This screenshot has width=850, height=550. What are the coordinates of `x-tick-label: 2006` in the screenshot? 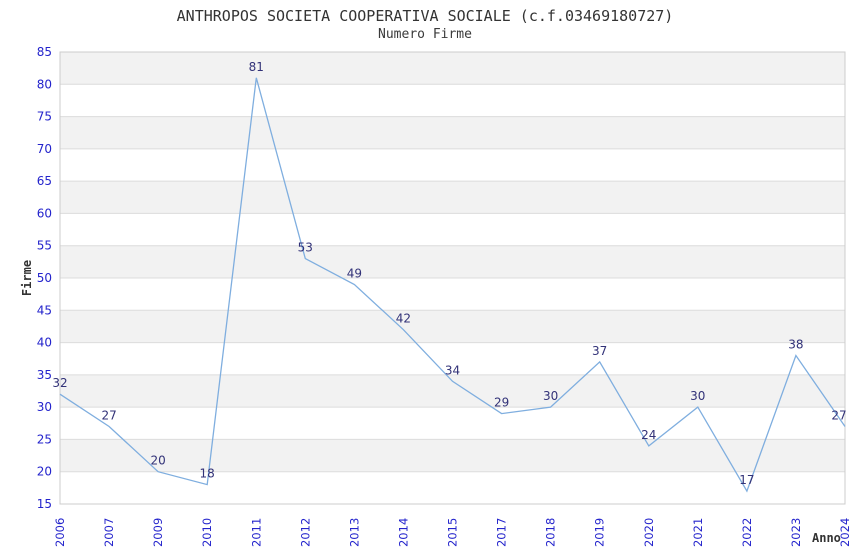 It's located at (60, 532).